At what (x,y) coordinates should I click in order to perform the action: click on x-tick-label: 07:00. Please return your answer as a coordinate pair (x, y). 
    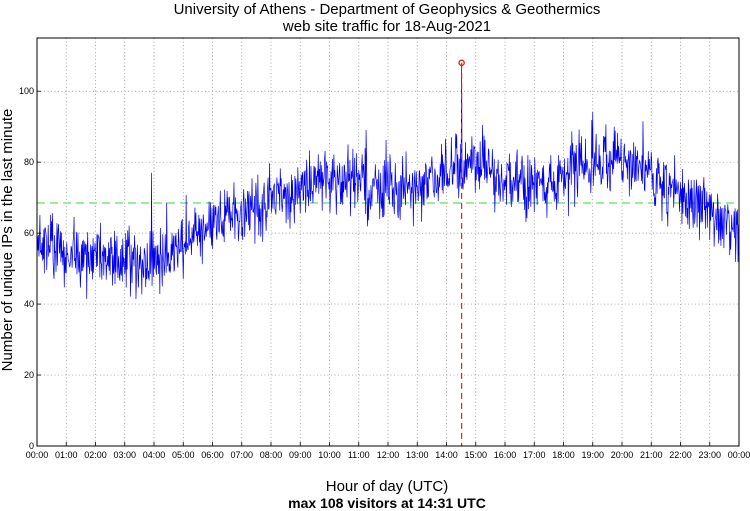
    Looking at the image, I should click on (241, 455).